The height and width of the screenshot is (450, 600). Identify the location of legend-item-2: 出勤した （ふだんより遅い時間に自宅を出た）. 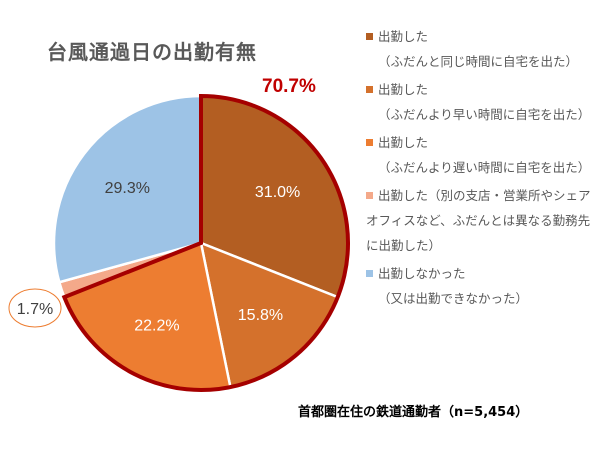
(483, 155).